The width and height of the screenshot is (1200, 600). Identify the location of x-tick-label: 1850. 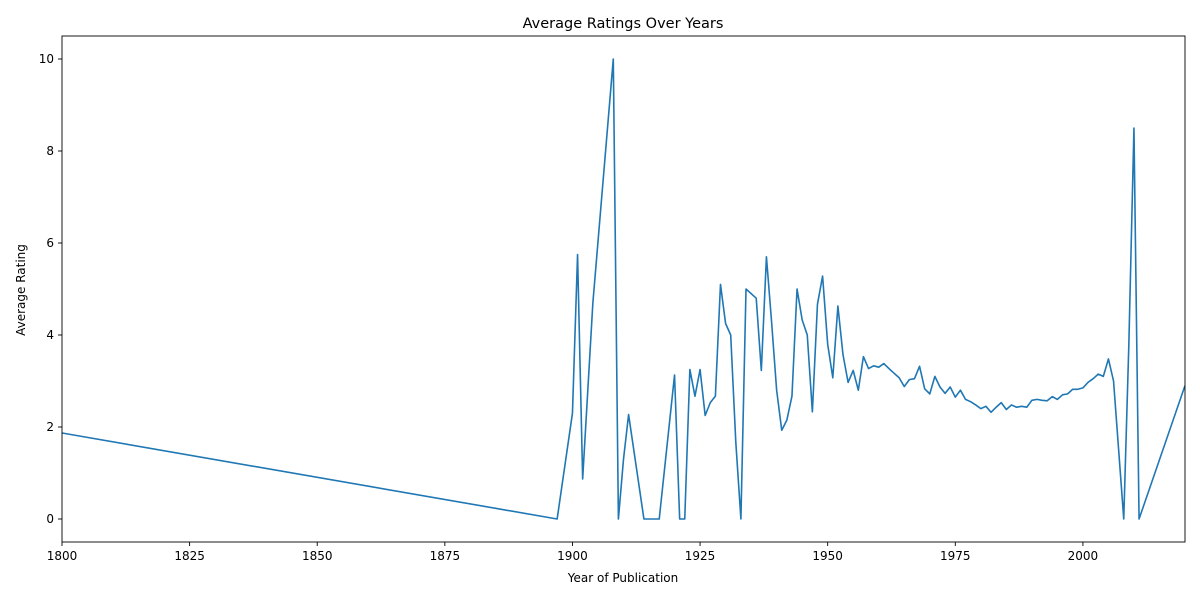
(317, 556).